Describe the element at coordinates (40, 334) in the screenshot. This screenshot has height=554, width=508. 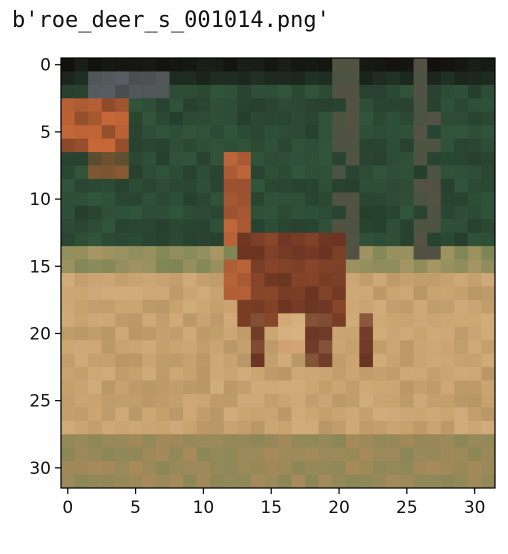
I see `y-tick-label: 20` at that location.